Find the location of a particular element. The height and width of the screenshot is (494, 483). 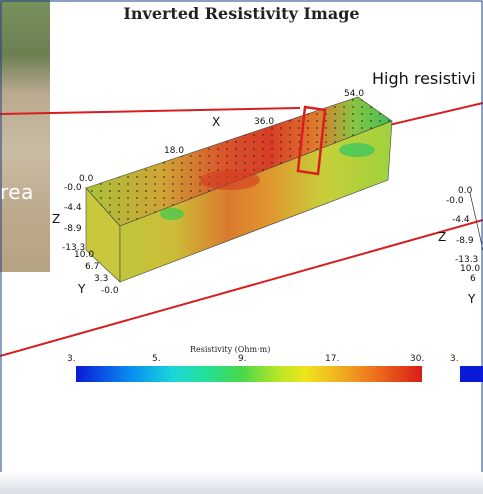

photo-caption: rea is located at coordinates (17, 192).